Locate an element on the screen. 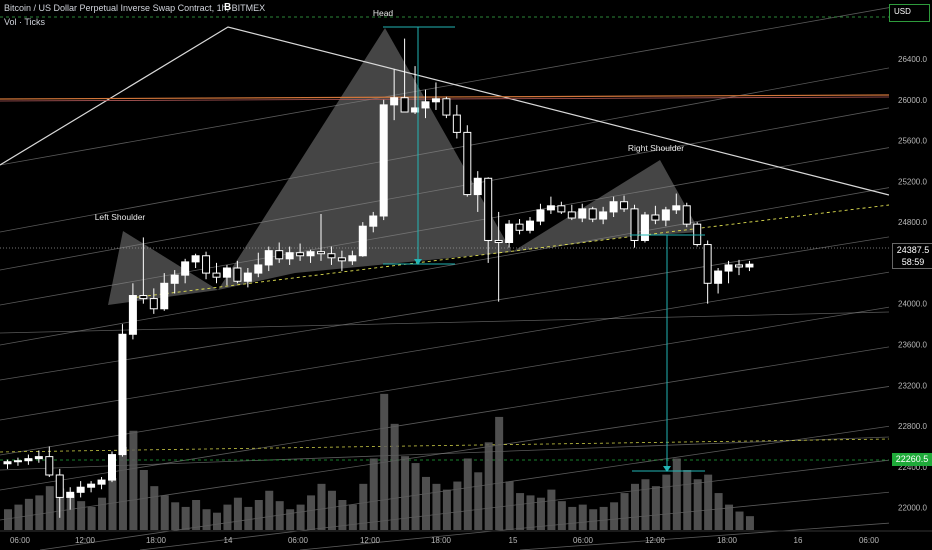 This screenshot has width=932, height=550. volume-indicator-label: Vol · Ticks is located at coordinates (25, 22).